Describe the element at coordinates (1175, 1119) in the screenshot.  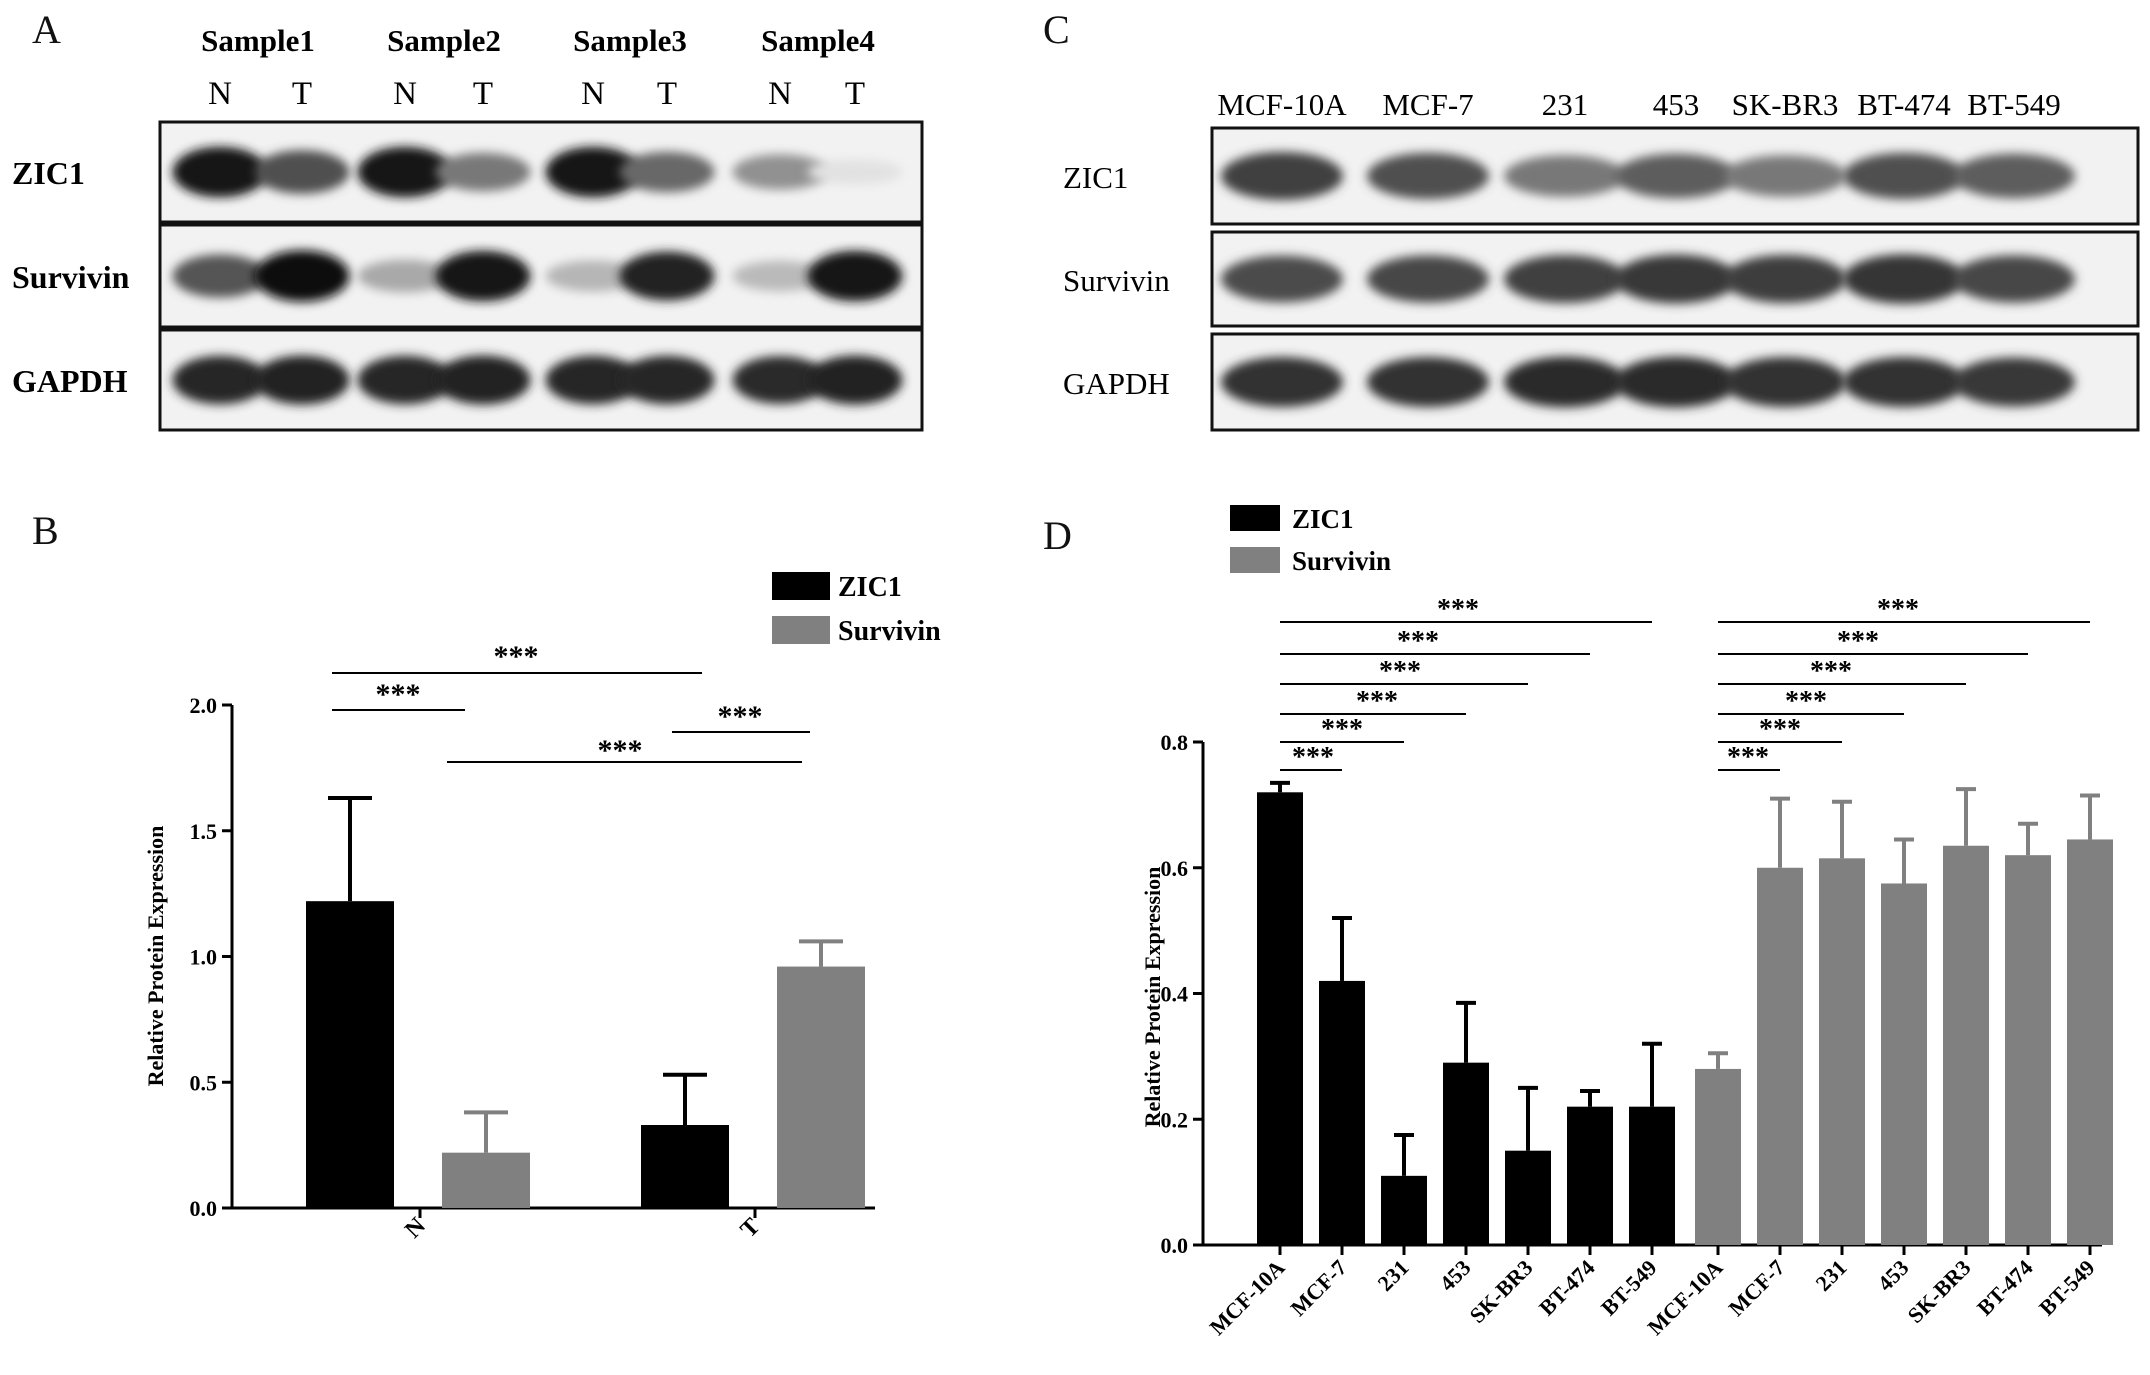
I see `y-tick-label: 0.2` at that location.